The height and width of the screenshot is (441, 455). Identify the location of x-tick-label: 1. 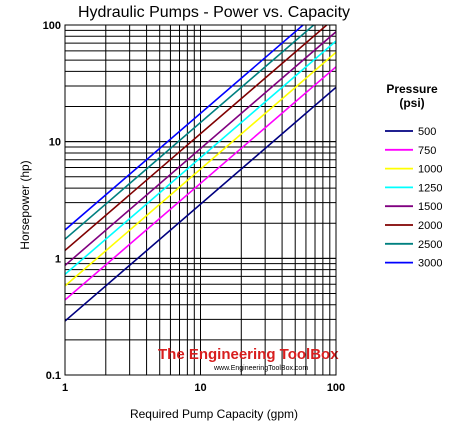
(65, 388).